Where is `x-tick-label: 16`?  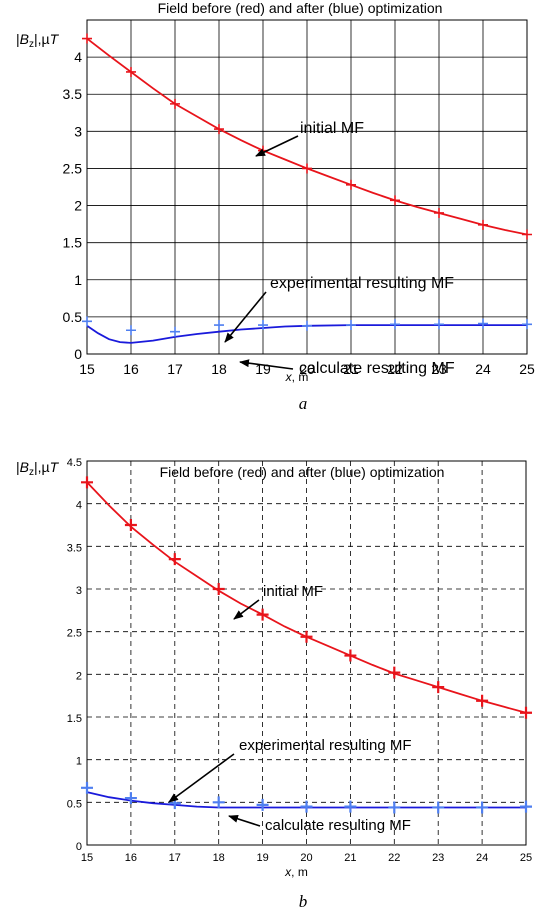 x-tick-label: 16 is located at coordinates (131, 858).